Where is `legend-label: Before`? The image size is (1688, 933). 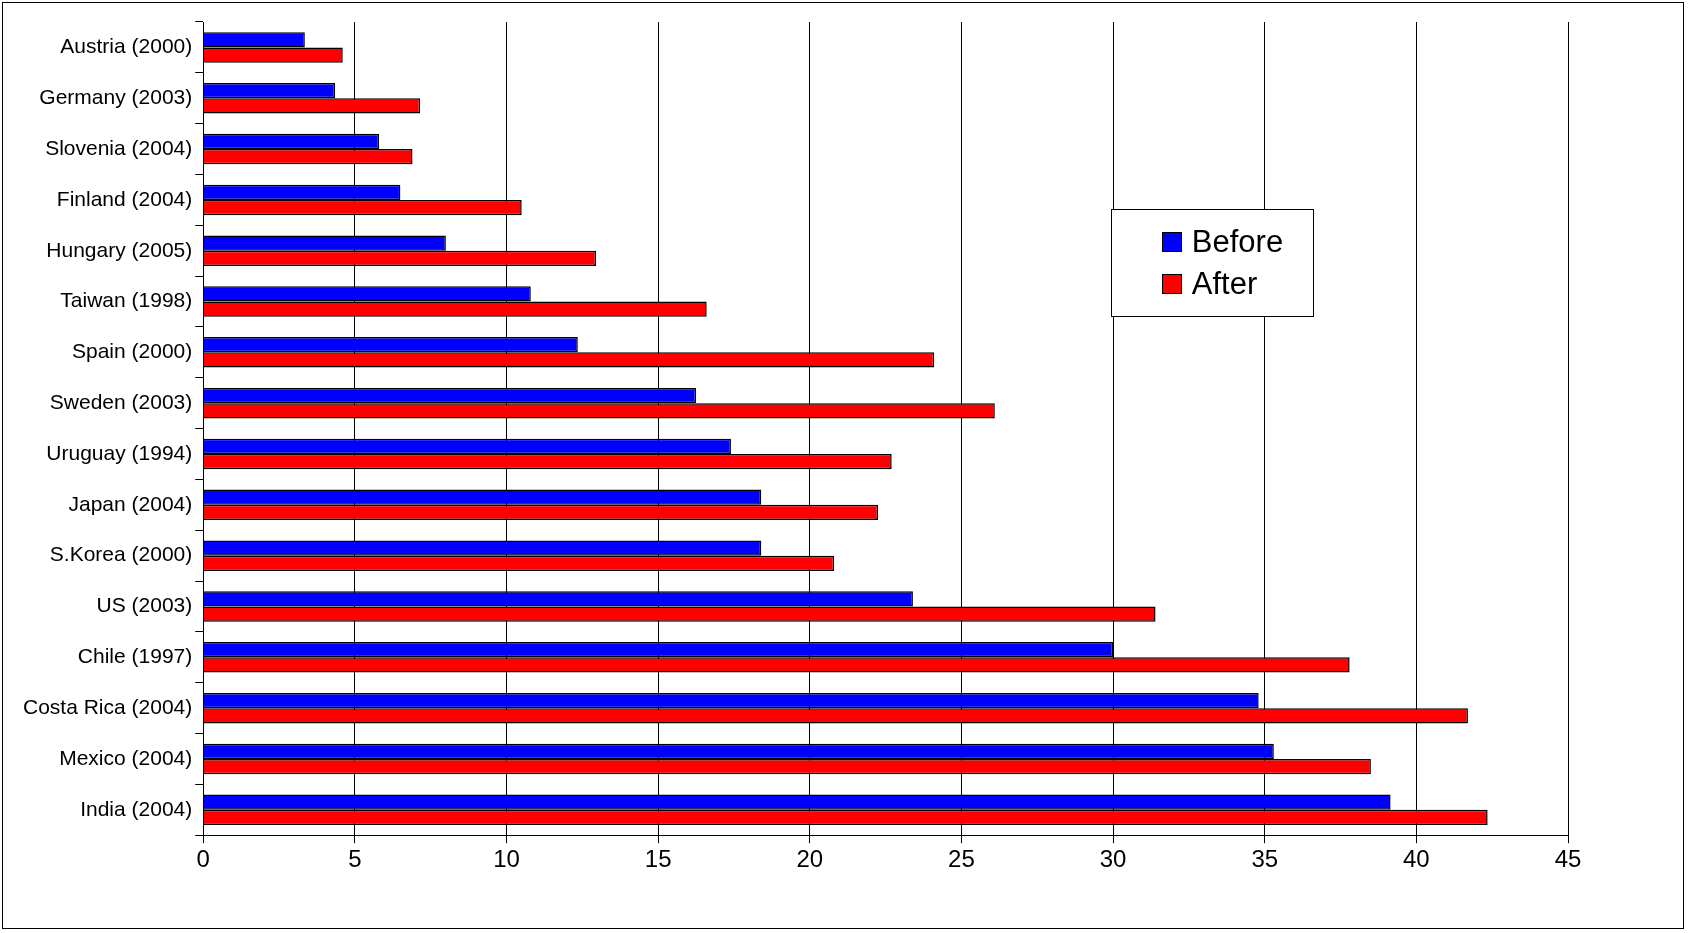
legend-label: Before is located at coordinates (1237, 242).